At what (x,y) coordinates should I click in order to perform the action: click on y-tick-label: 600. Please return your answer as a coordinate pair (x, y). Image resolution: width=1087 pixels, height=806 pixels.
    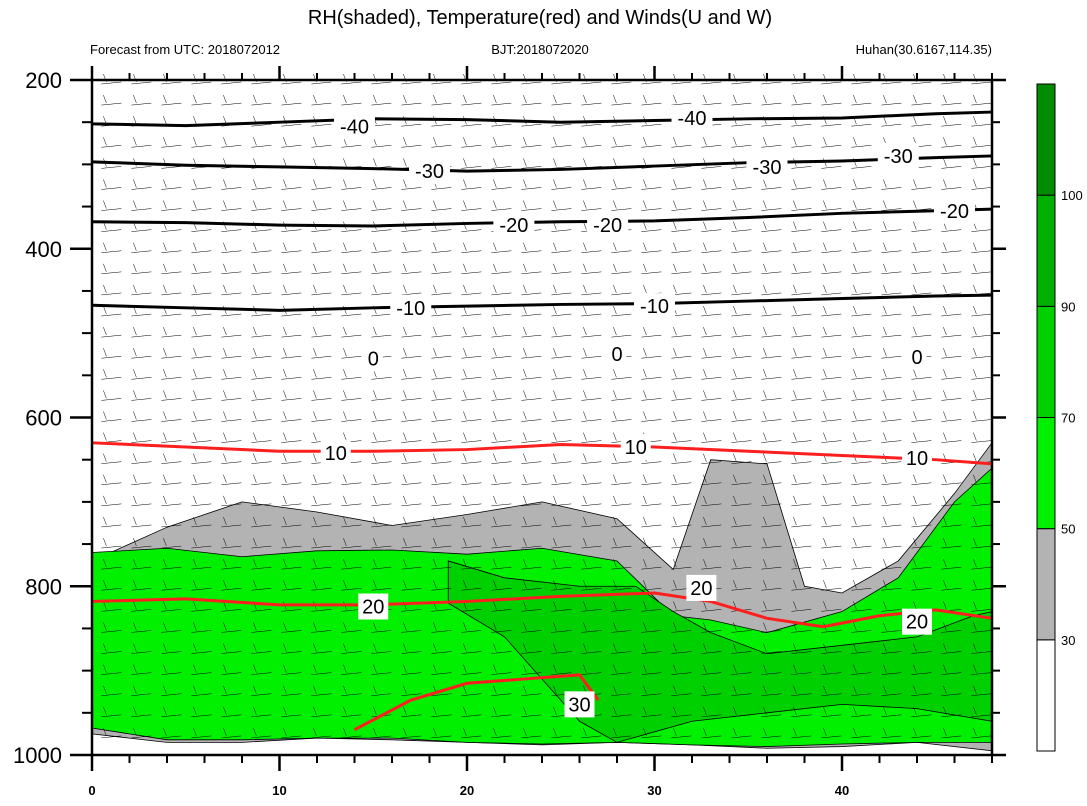
    Looking at the image, I should click on (43, 418).